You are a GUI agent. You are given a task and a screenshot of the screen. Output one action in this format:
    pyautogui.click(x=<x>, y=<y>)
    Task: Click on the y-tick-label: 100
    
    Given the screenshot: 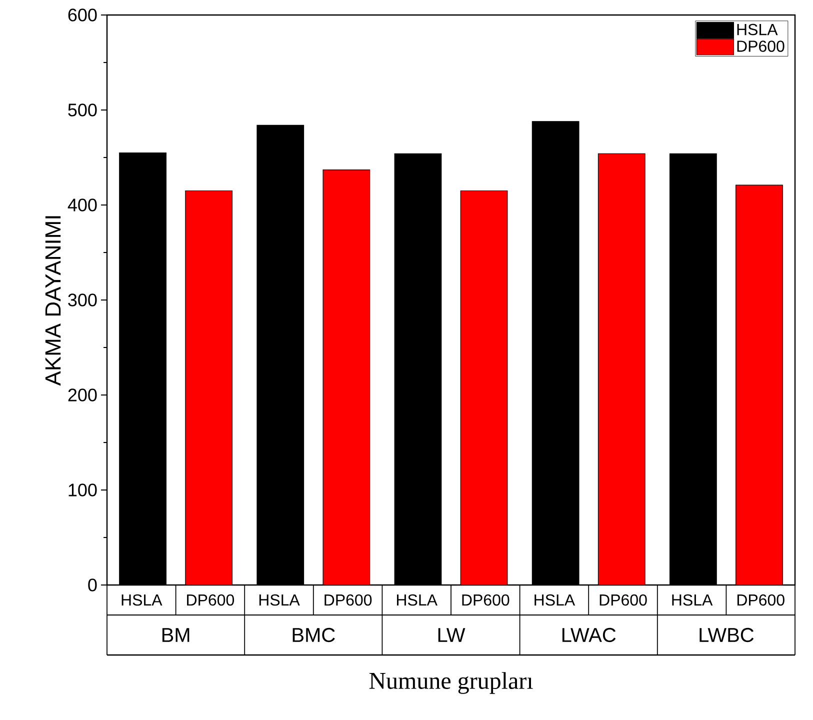 What is the action you would take?
    pyautogui.click(x=82, y=490)
    